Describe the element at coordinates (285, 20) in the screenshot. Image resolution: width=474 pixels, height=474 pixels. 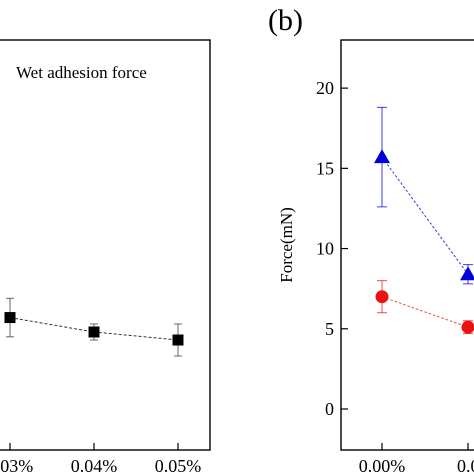
I see `panel-b-label: (b)` at that location.